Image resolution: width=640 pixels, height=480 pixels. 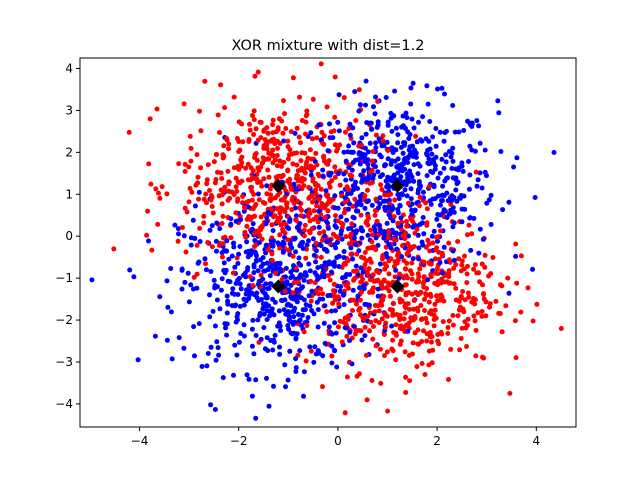 I want to click on y-tick-label: −3, so click(x=64, y=362).